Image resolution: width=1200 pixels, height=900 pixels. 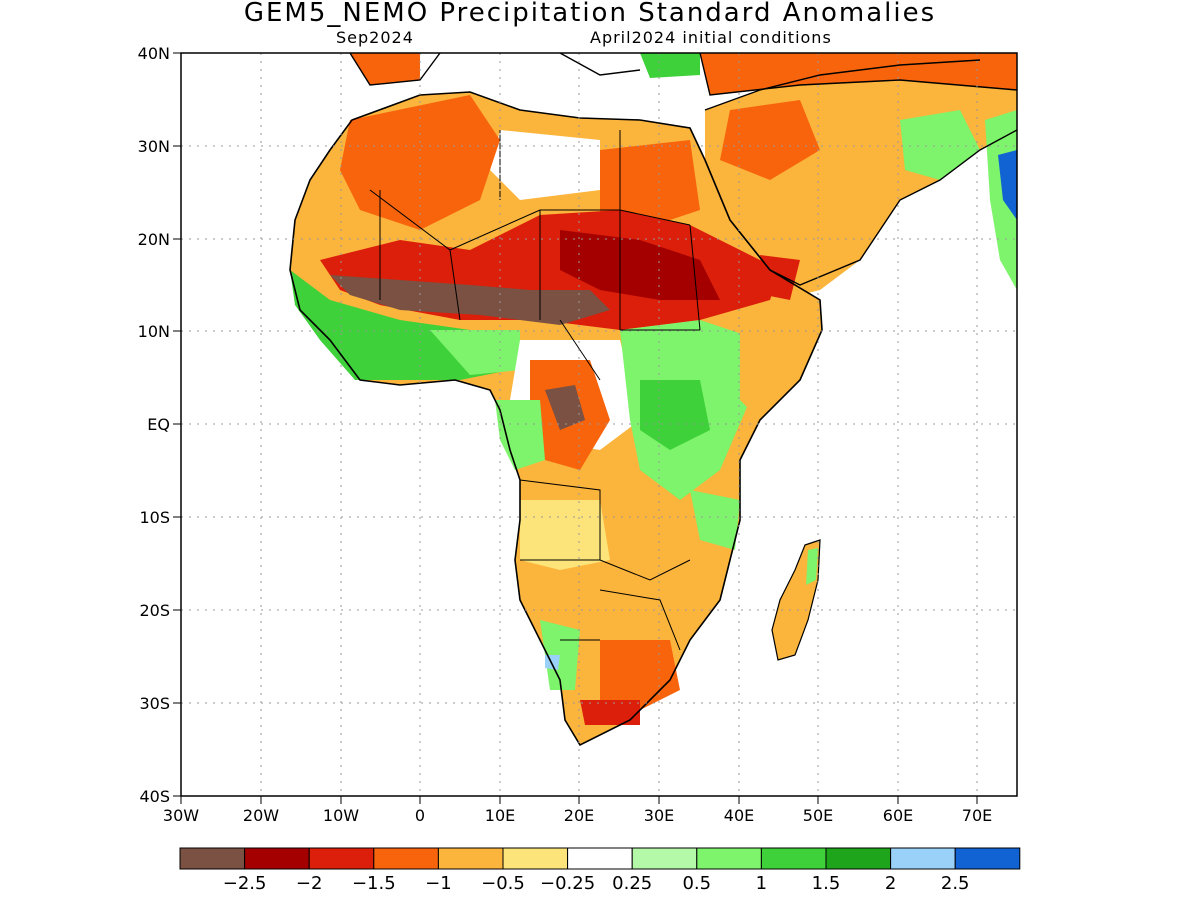 I want to click on forecast-month: Sep2024, so click(x=375, y=37).